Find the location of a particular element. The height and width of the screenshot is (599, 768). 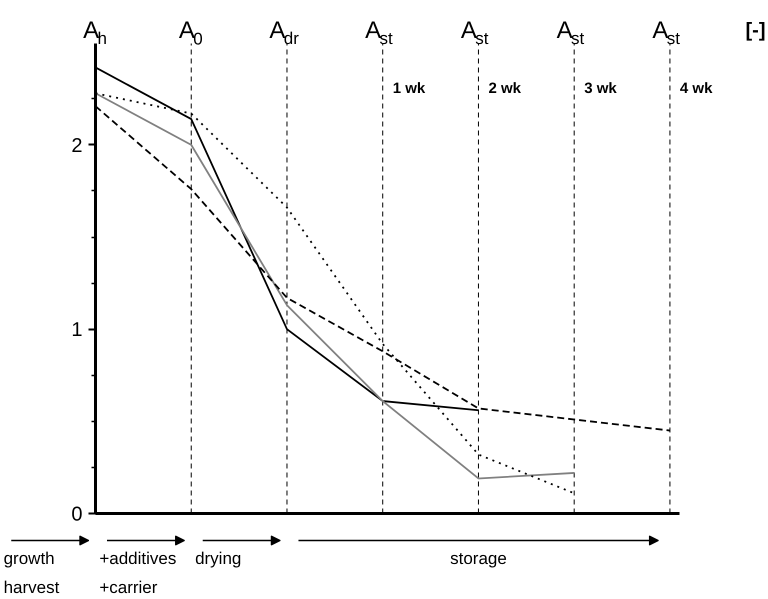

y-axis-title: [-] is located at coordinates (756, 31).